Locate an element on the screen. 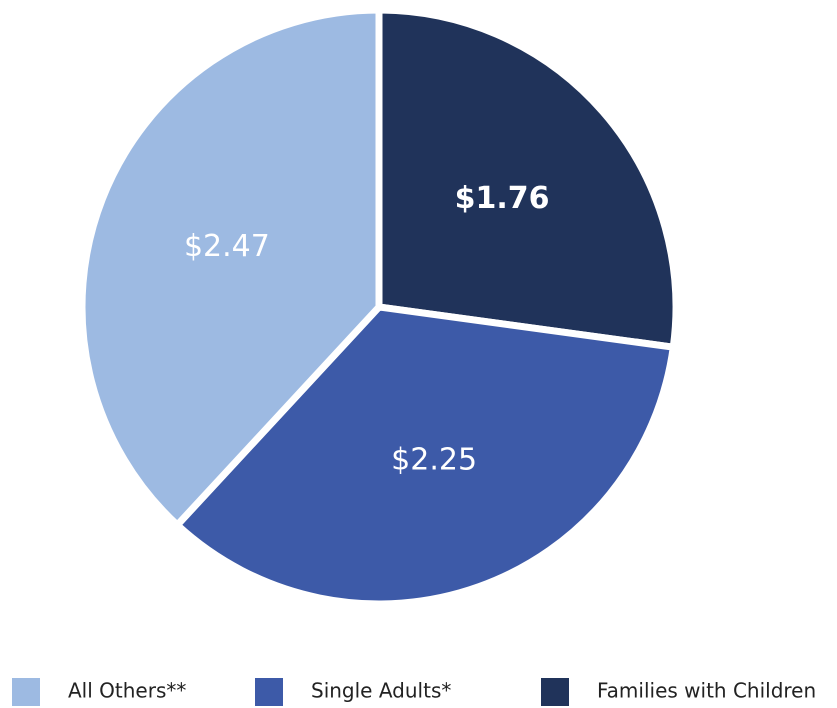  legend-label: Single Adults* is located at coordinates (381, 691).